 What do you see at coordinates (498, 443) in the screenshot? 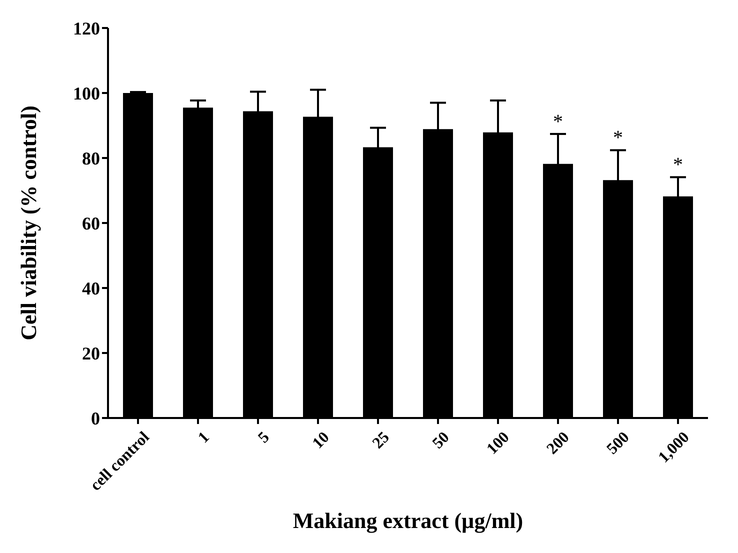
I see `x-tick-label: 100` at bounding box center [498, 443].